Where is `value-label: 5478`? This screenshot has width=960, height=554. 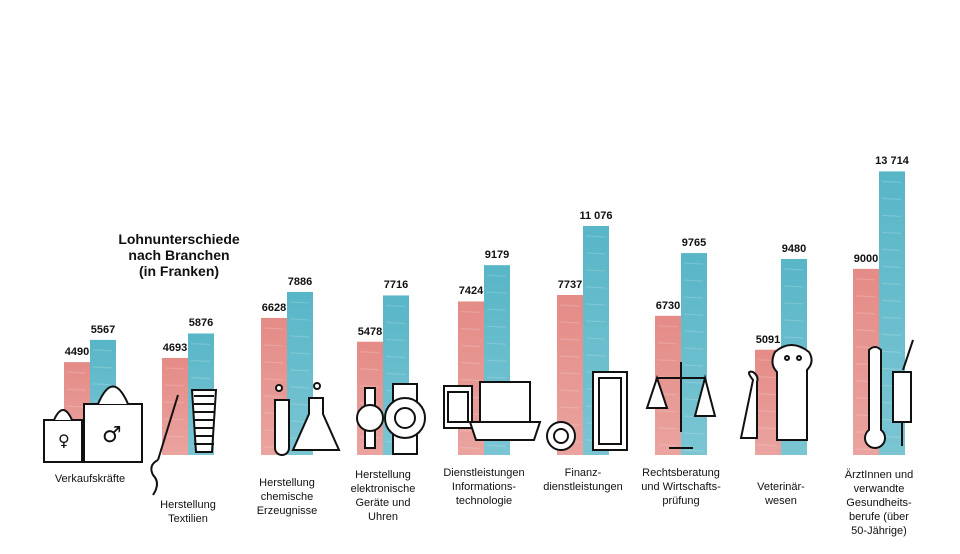
value-label: 5478 is located at coordinates (370, 331).